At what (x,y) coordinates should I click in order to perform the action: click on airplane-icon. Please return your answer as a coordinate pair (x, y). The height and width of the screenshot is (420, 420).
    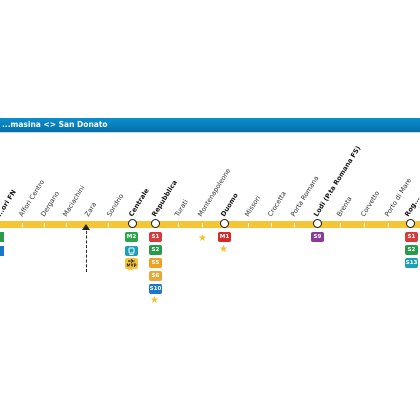
    Looking at the image, I should click on (131, 261).